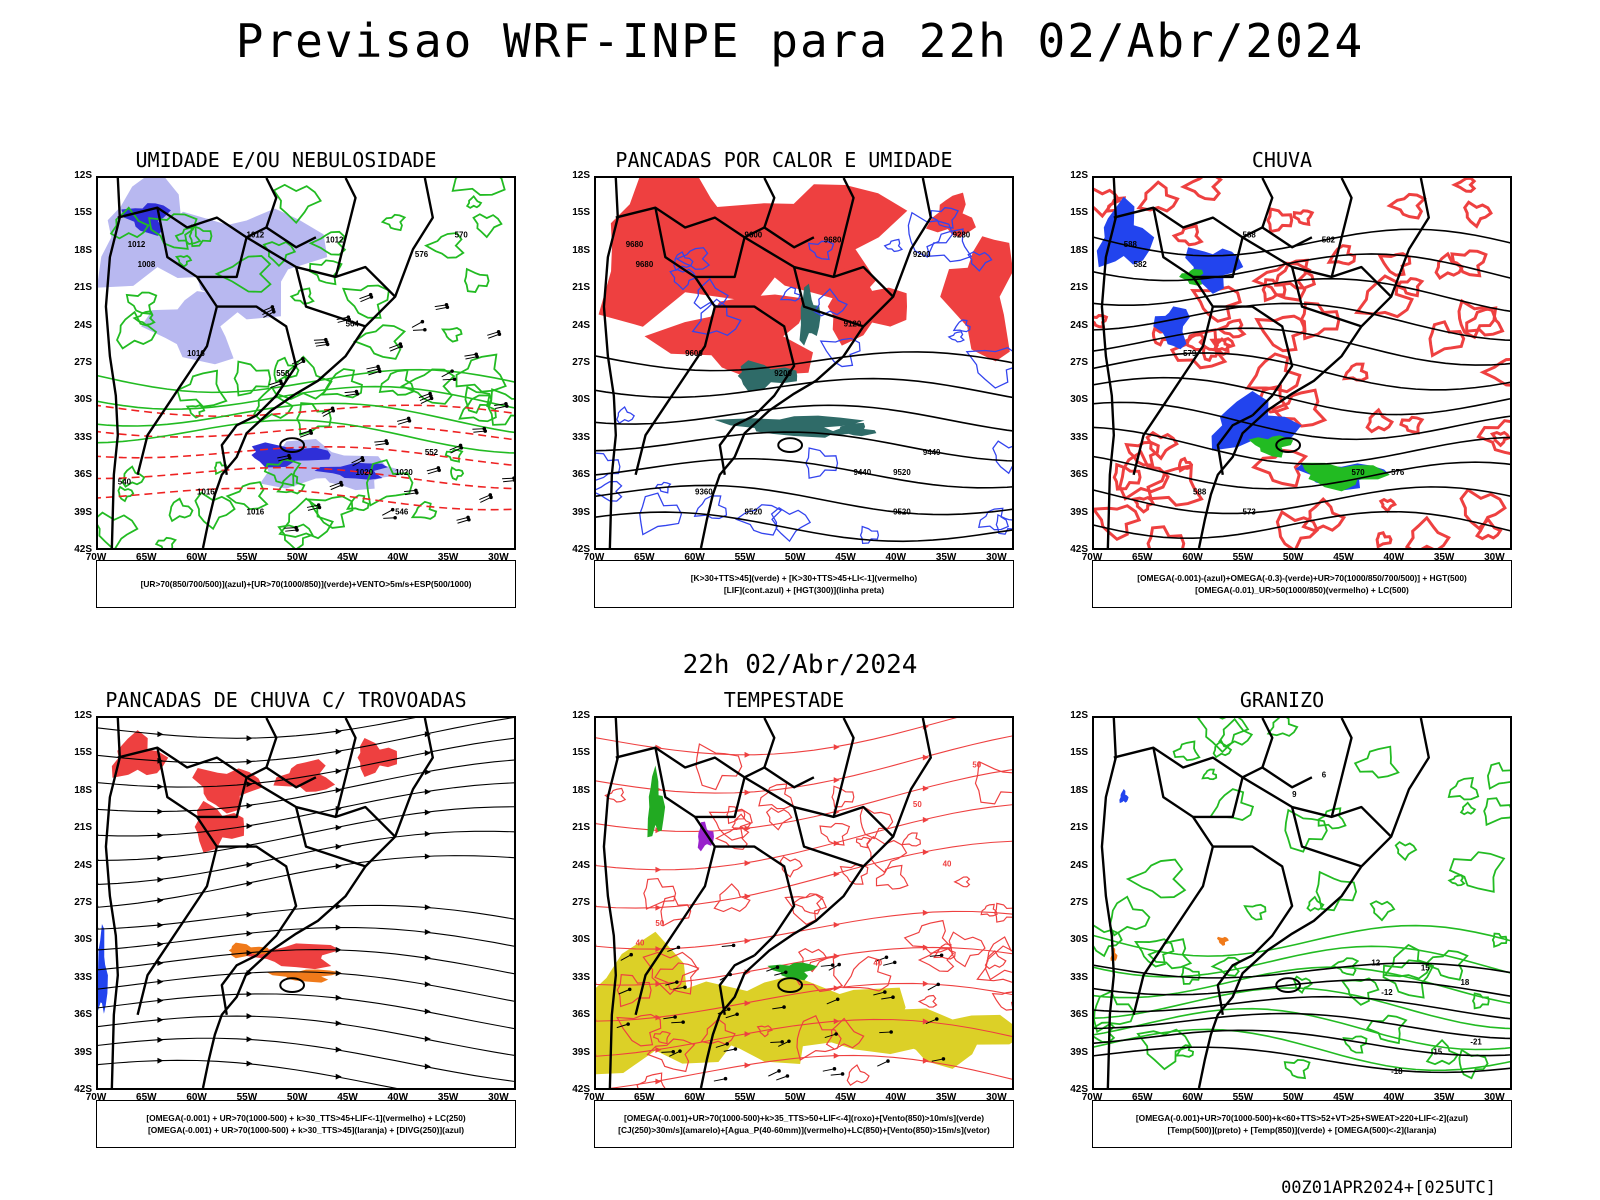 This screenshot has height=1200, width=1600. Describe the element at coordinates (1250, 511) in the screenshot. I see `contour-label: 573` at that location.